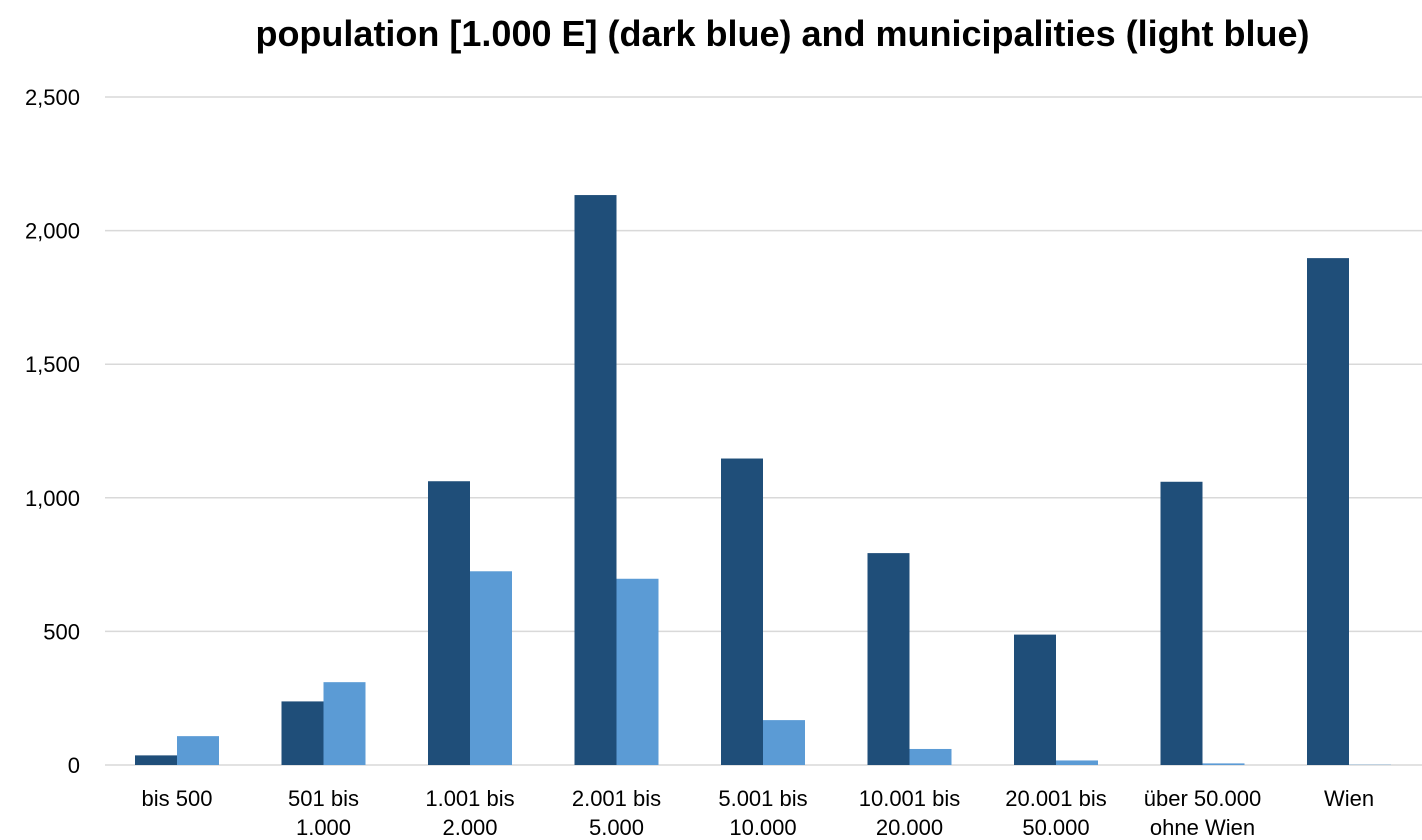 The width and height of the screenshot is (1422, 840). What do you see at coordinates (909, 827) in the screenshot?
I see `x-tick-label: 20.000` at bounding box center [909, 827].